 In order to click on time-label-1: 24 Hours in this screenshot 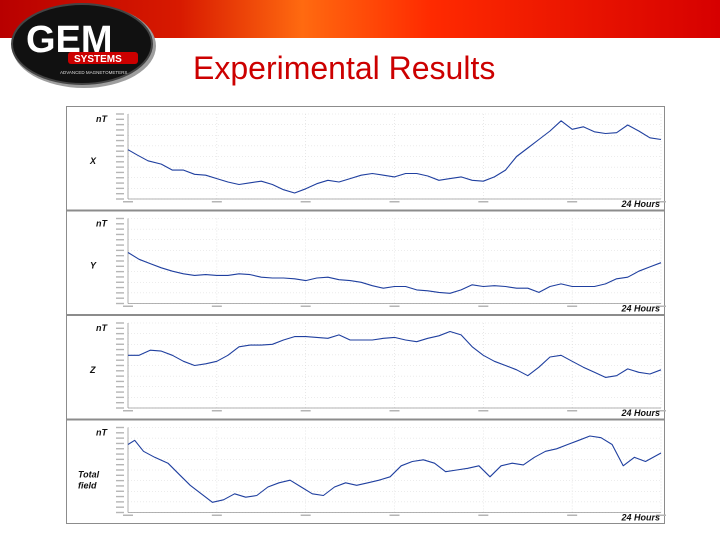, I will do `click(640, 309)`.